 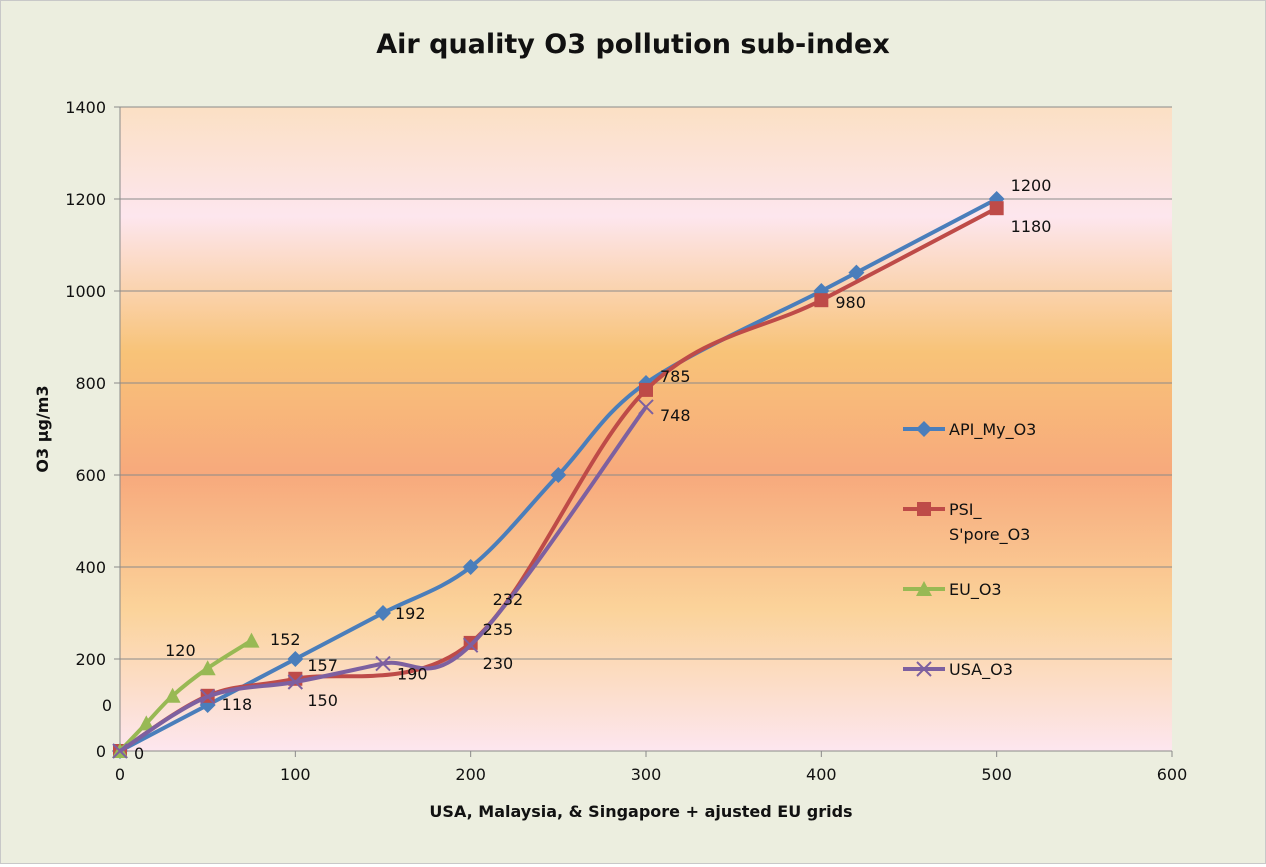 I want to click on data-label: 157, so click(x=322, y=665).